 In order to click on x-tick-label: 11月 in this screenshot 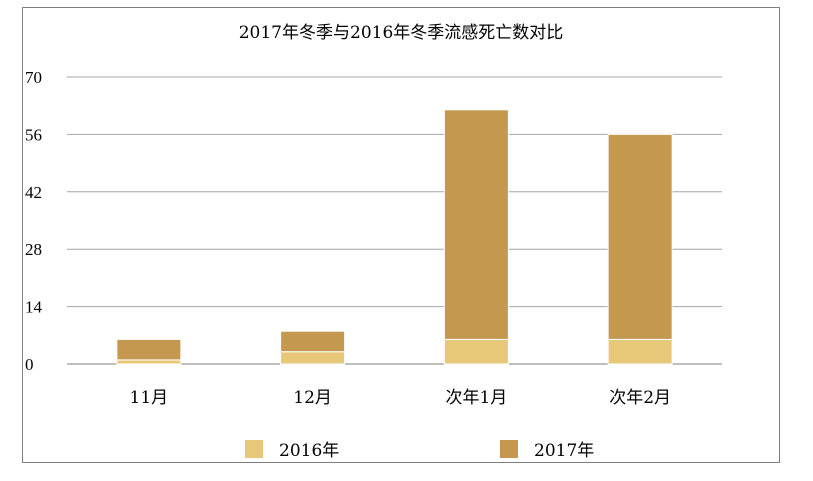, I will do `click(149, 398)`.